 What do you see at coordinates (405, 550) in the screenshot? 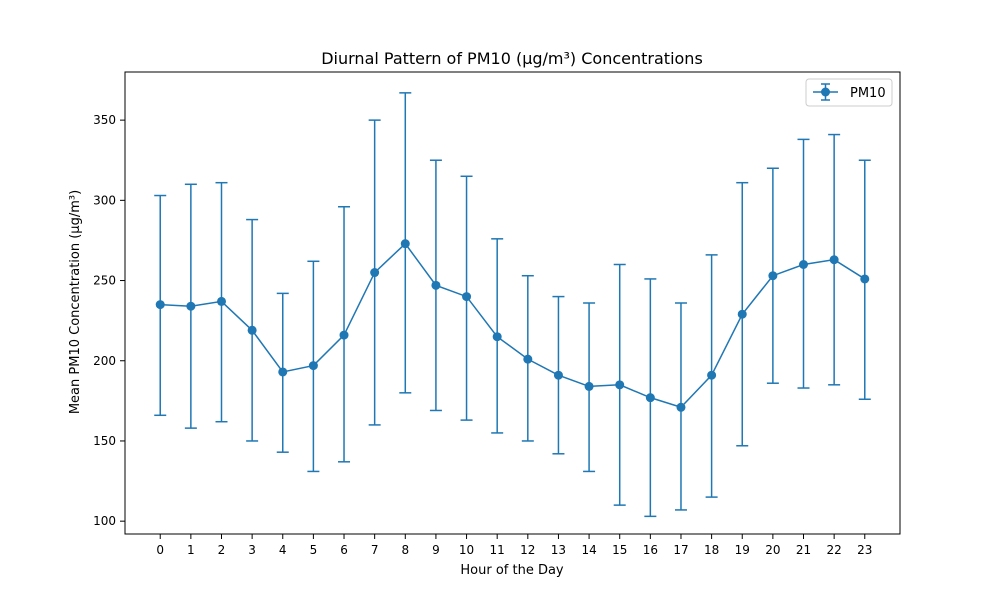
I see `x-tick-label: 8` at bounding box center [405, 550].